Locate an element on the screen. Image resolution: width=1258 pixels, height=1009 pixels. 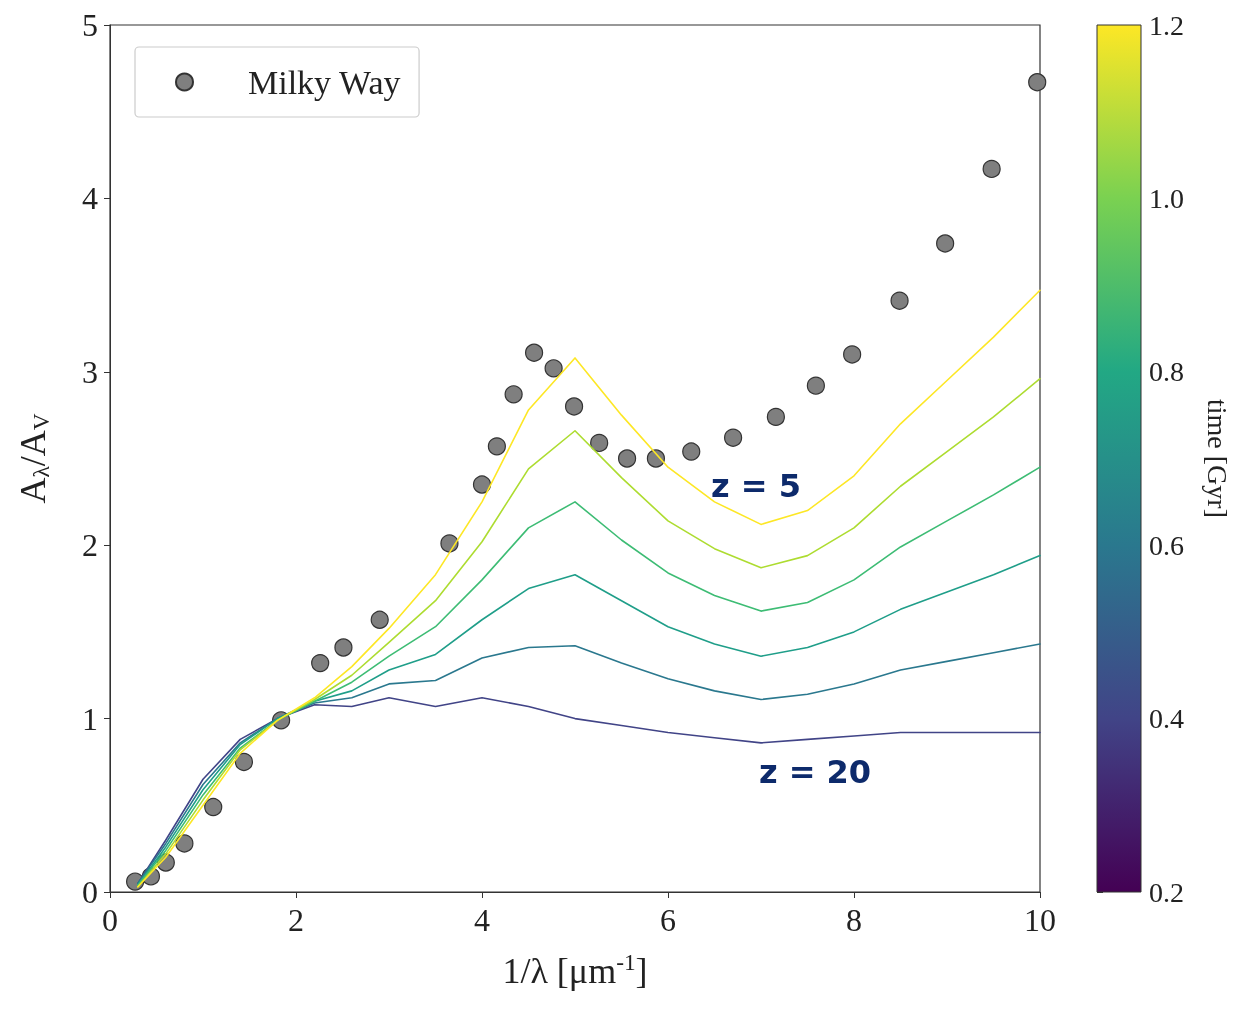
y-tick-label: 5 is located at coordinates (90, 25).